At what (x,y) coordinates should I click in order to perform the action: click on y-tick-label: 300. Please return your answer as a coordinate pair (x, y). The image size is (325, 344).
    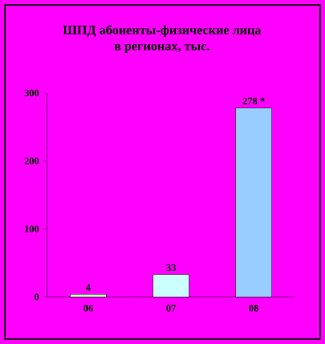
    Looking at the image, I should click on (31, 93).